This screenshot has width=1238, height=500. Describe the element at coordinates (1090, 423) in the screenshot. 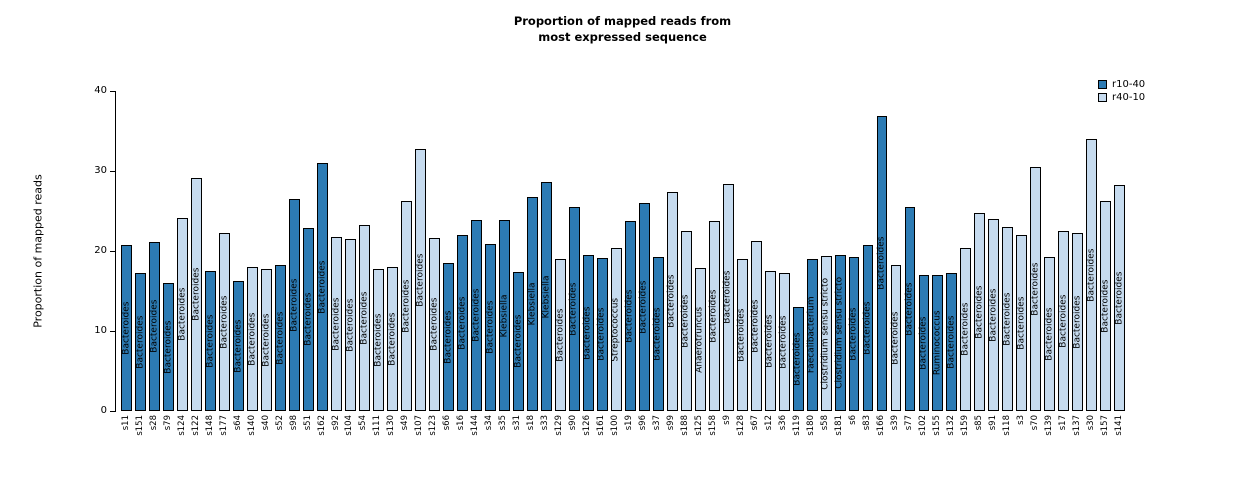

I see `x-tick-label: s30` at that location.